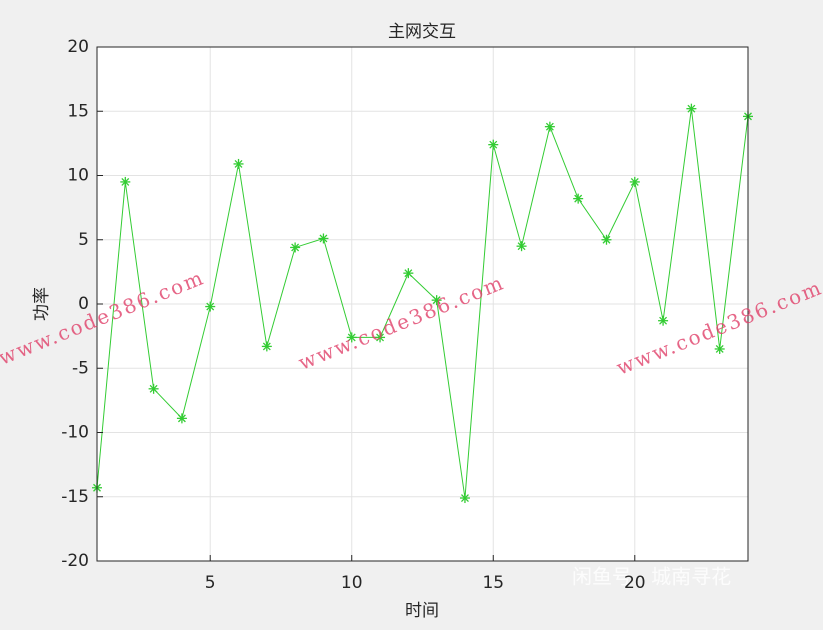  I want to click on y-tick-label: 15, so click(78, 111).